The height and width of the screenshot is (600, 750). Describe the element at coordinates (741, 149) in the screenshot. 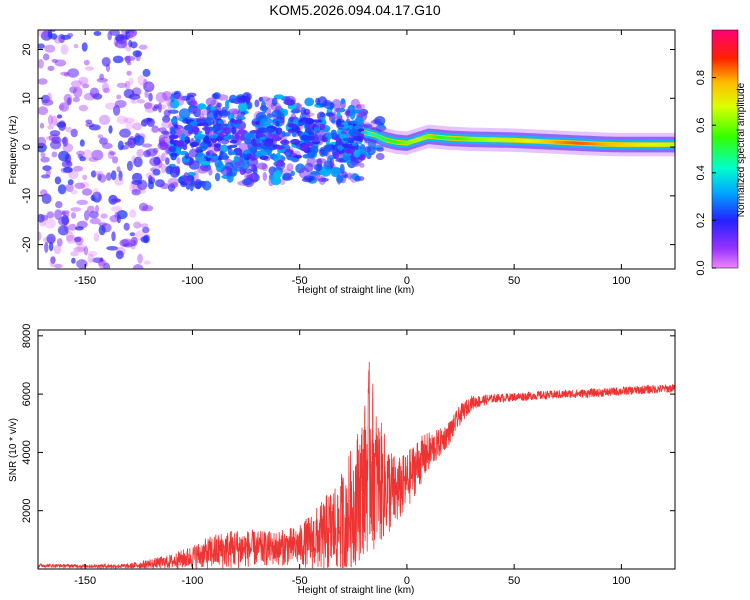

I see `colorbar-label: Normalized spectral amplitude` at that location.